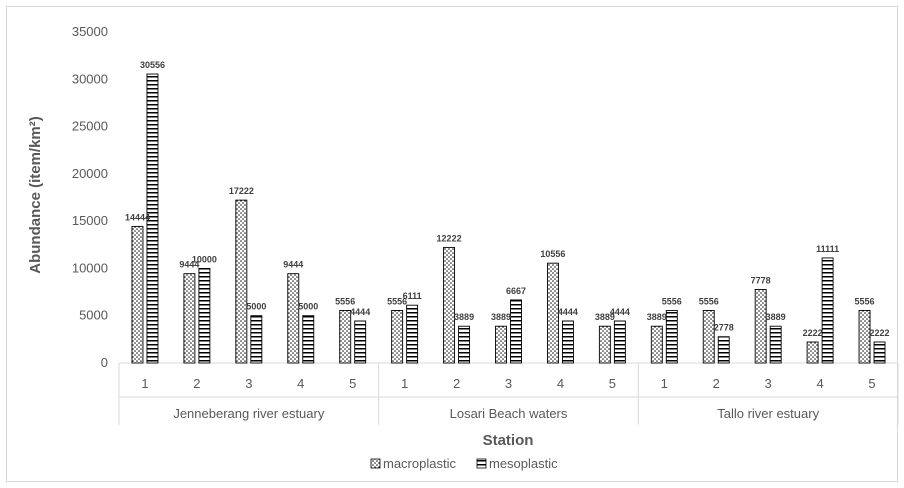  Describe the element at coordinates (464, 463) in the screenshot. I see `legend: macroplastic mesoplastic` at that location.